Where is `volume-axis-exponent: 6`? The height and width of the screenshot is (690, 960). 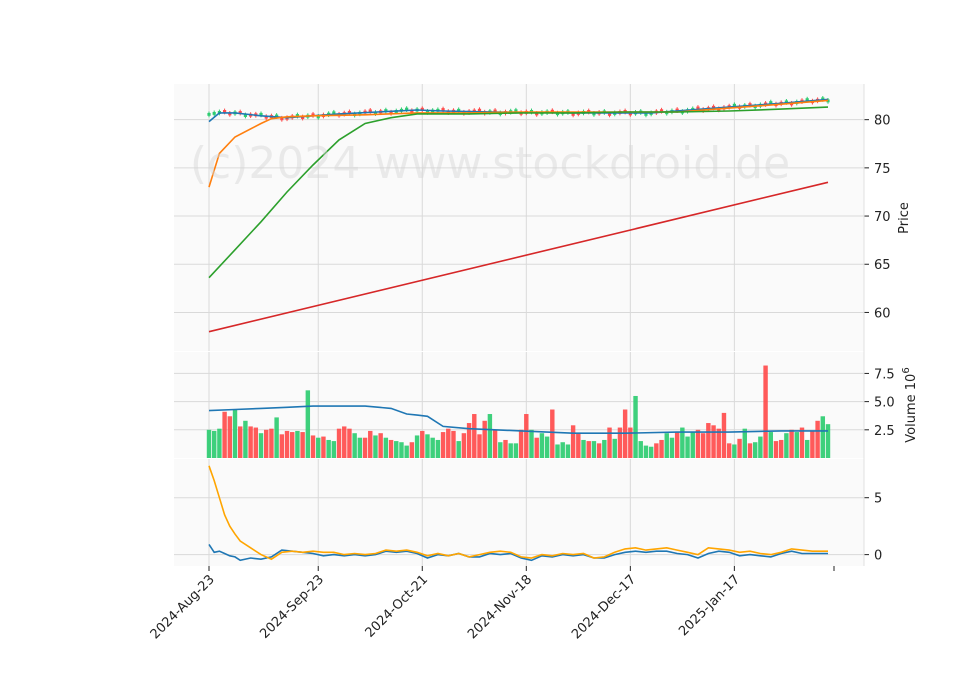
volume-axis-exponent: 6 is located at coordinates (906, 370).